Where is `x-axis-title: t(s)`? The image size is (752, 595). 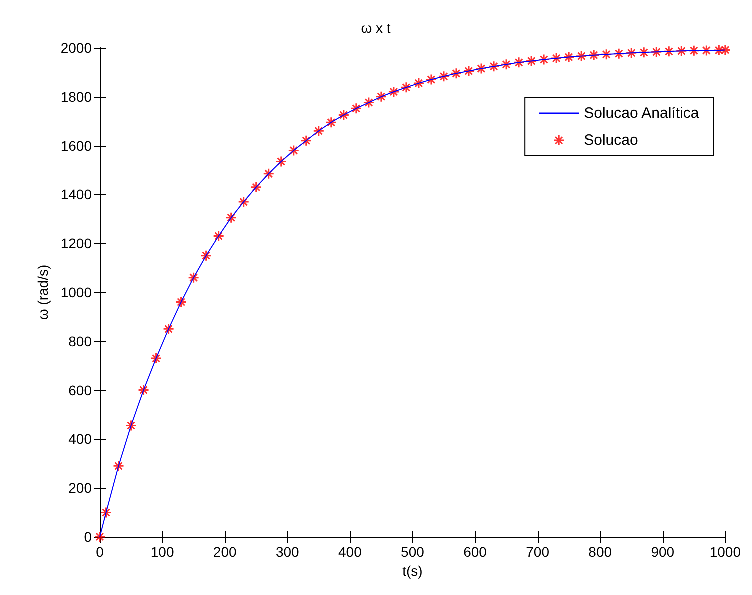
x-axis-title: t(s) is located at coordinates (412, 570).